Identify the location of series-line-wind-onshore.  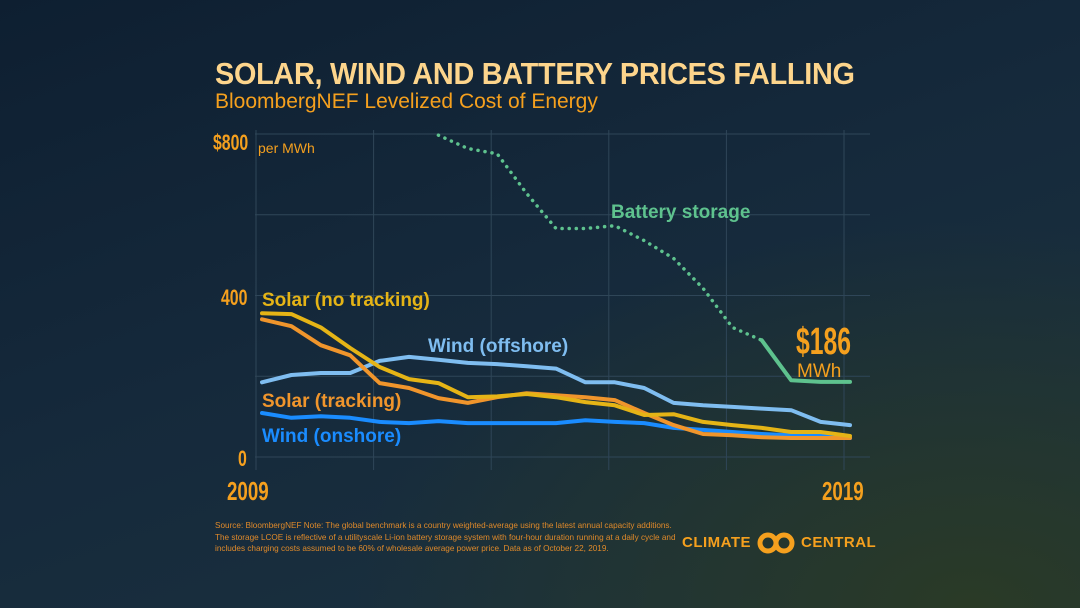
(556, 425).